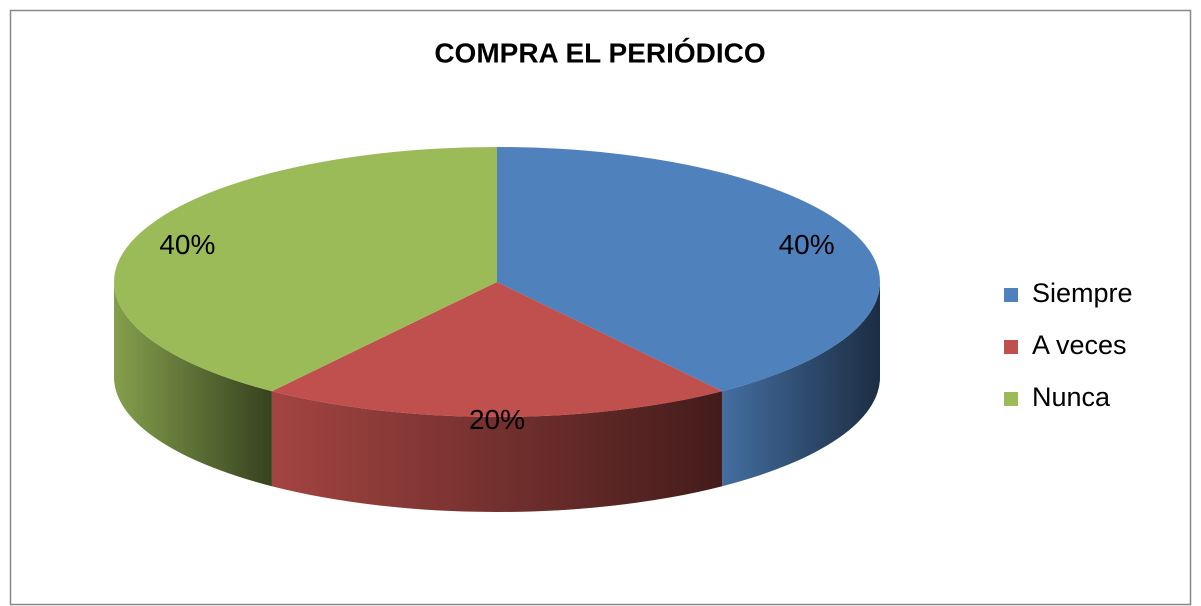 Image resolution: width=1201 pixels, height=606 pixels. What do you see at coordinates (1071, 397) in the screenshot?
I see `legend-label: Nunca` at bounding box center [1071, 397].